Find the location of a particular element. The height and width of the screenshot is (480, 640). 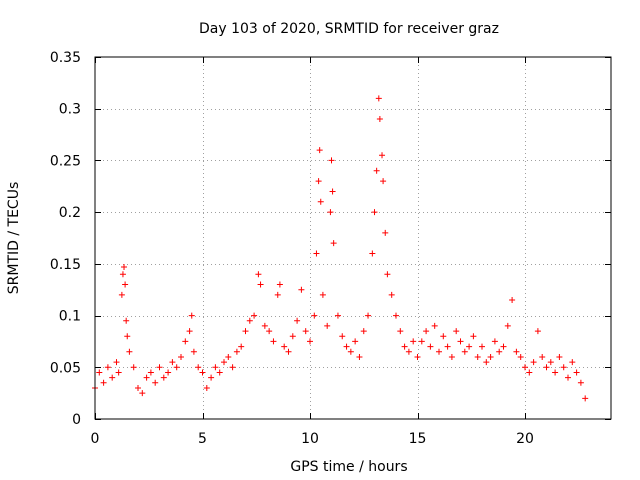

x-tick-label: 0 is located at coordinates (95, 439).